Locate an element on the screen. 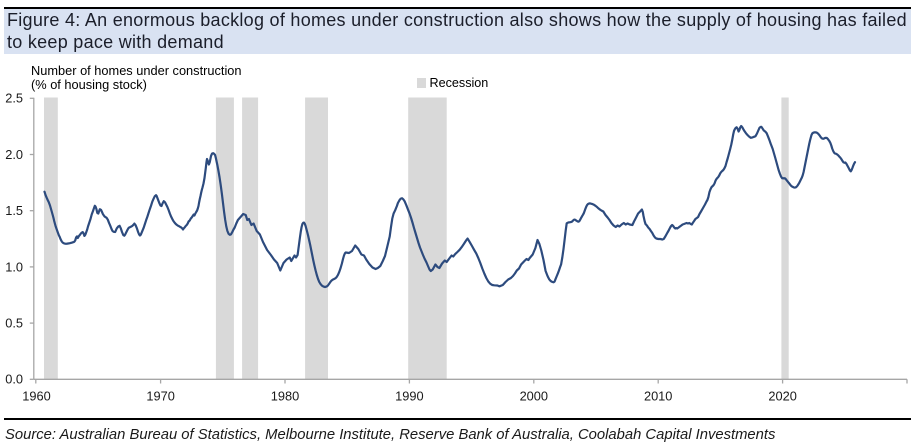 Image resolution: width=916 pixels, height=445 pixels. svg-text: 2020 is located at coordinates (782, 396).